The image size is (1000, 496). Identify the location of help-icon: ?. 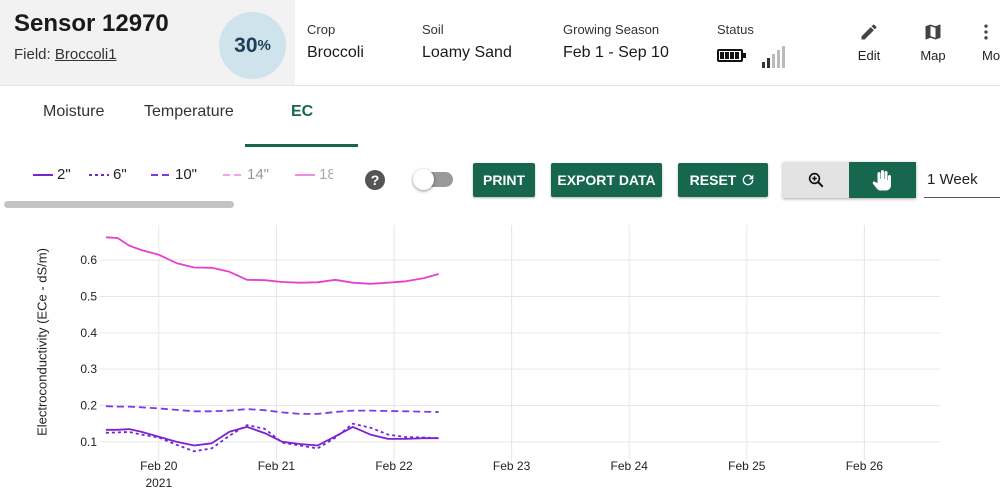
(375, 180).